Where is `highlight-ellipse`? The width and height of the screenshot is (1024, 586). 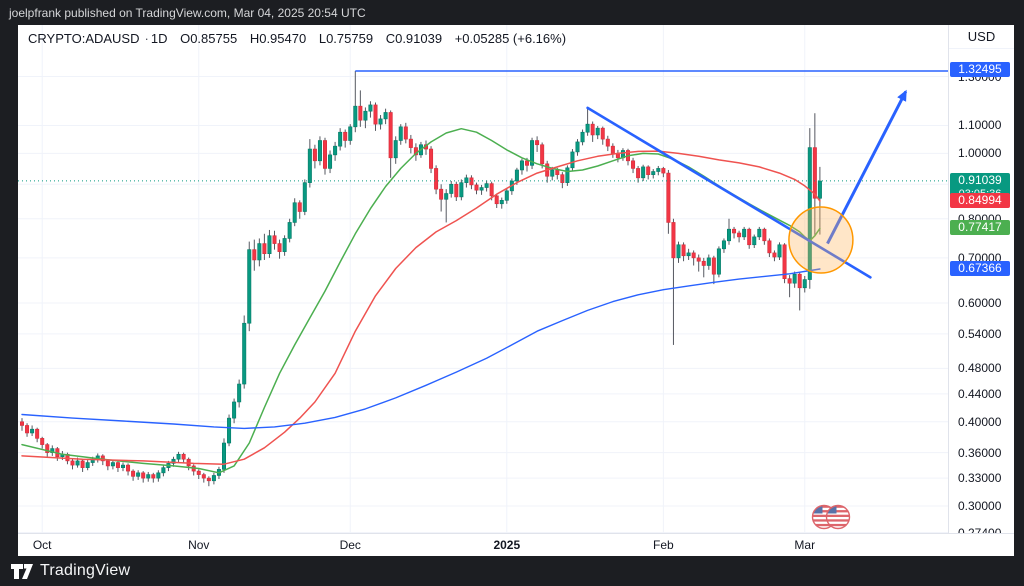 highlight-ellipse is located at coordinates (821, 240).